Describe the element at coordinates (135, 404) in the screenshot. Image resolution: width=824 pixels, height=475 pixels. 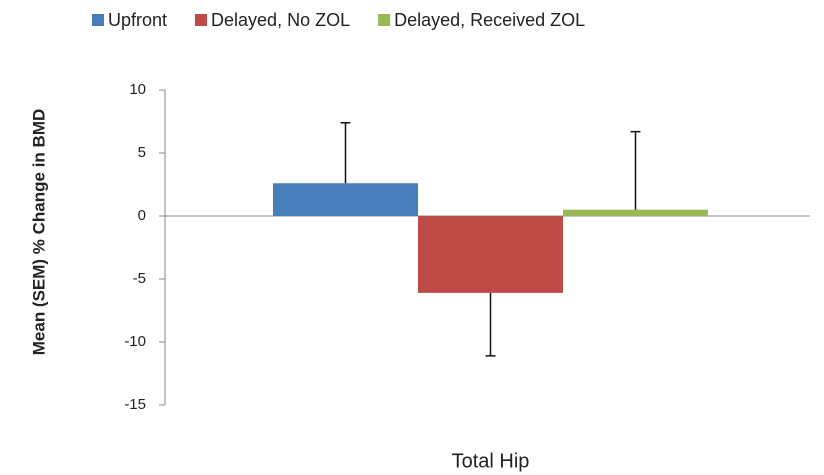
I see `y-tick-label: -15` at that location.